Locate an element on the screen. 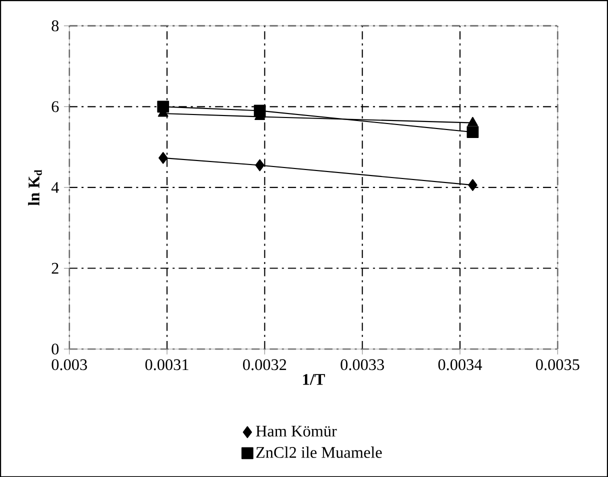  legend-label: Ham Kömür is located at coordinates (296, 431).